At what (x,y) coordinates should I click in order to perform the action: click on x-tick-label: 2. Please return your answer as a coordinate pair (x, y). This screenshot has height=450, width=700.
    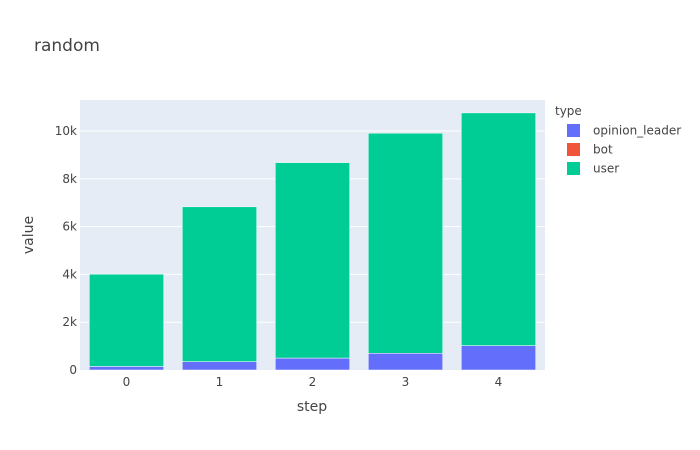
    Looking at the image, I should click on (313, 382).